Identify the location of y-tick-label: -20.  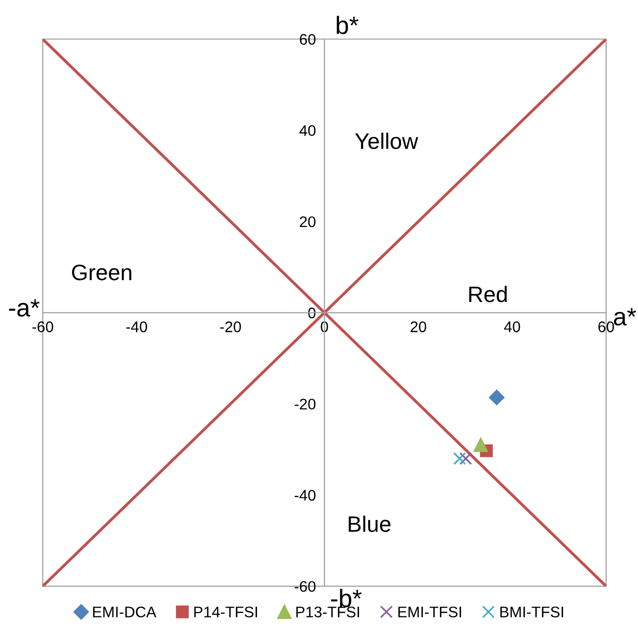
(305, 404).